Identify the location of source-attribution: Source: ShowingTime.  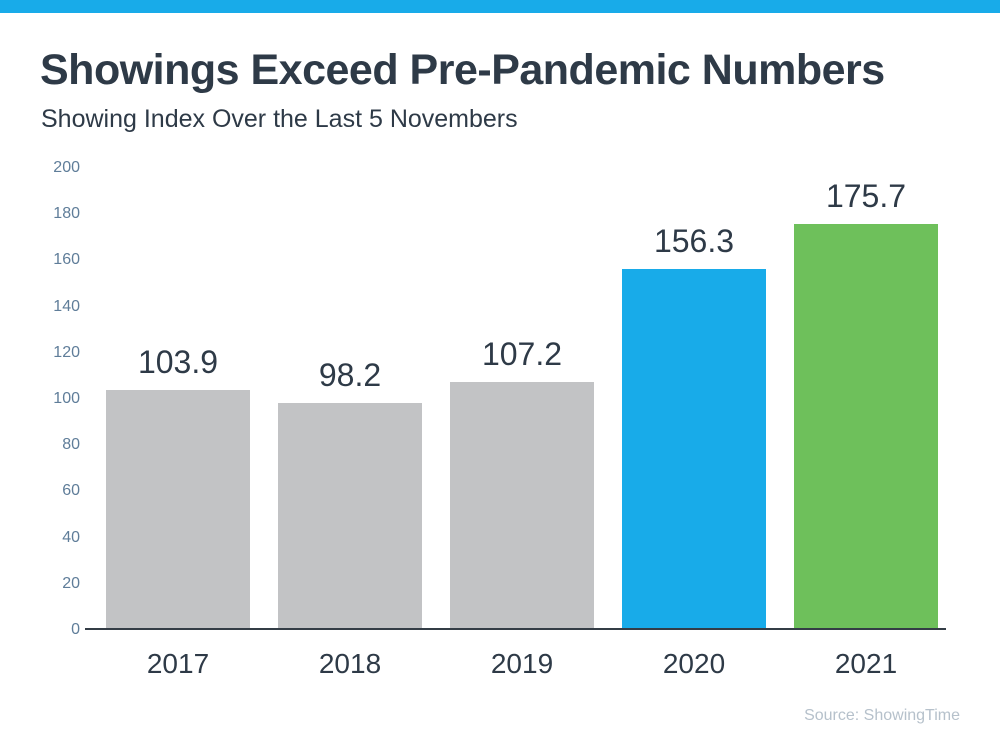
(882, 715).